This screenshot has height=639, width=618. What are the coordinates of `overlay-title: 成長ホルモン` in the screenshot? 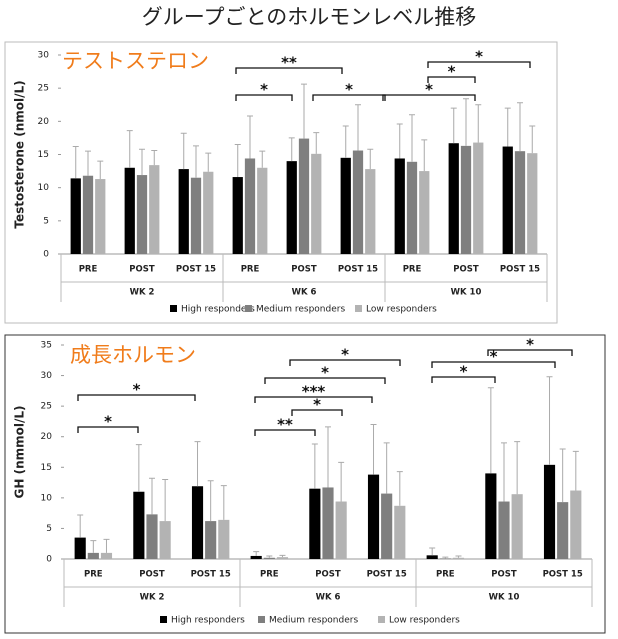 It's located at (133, 355).